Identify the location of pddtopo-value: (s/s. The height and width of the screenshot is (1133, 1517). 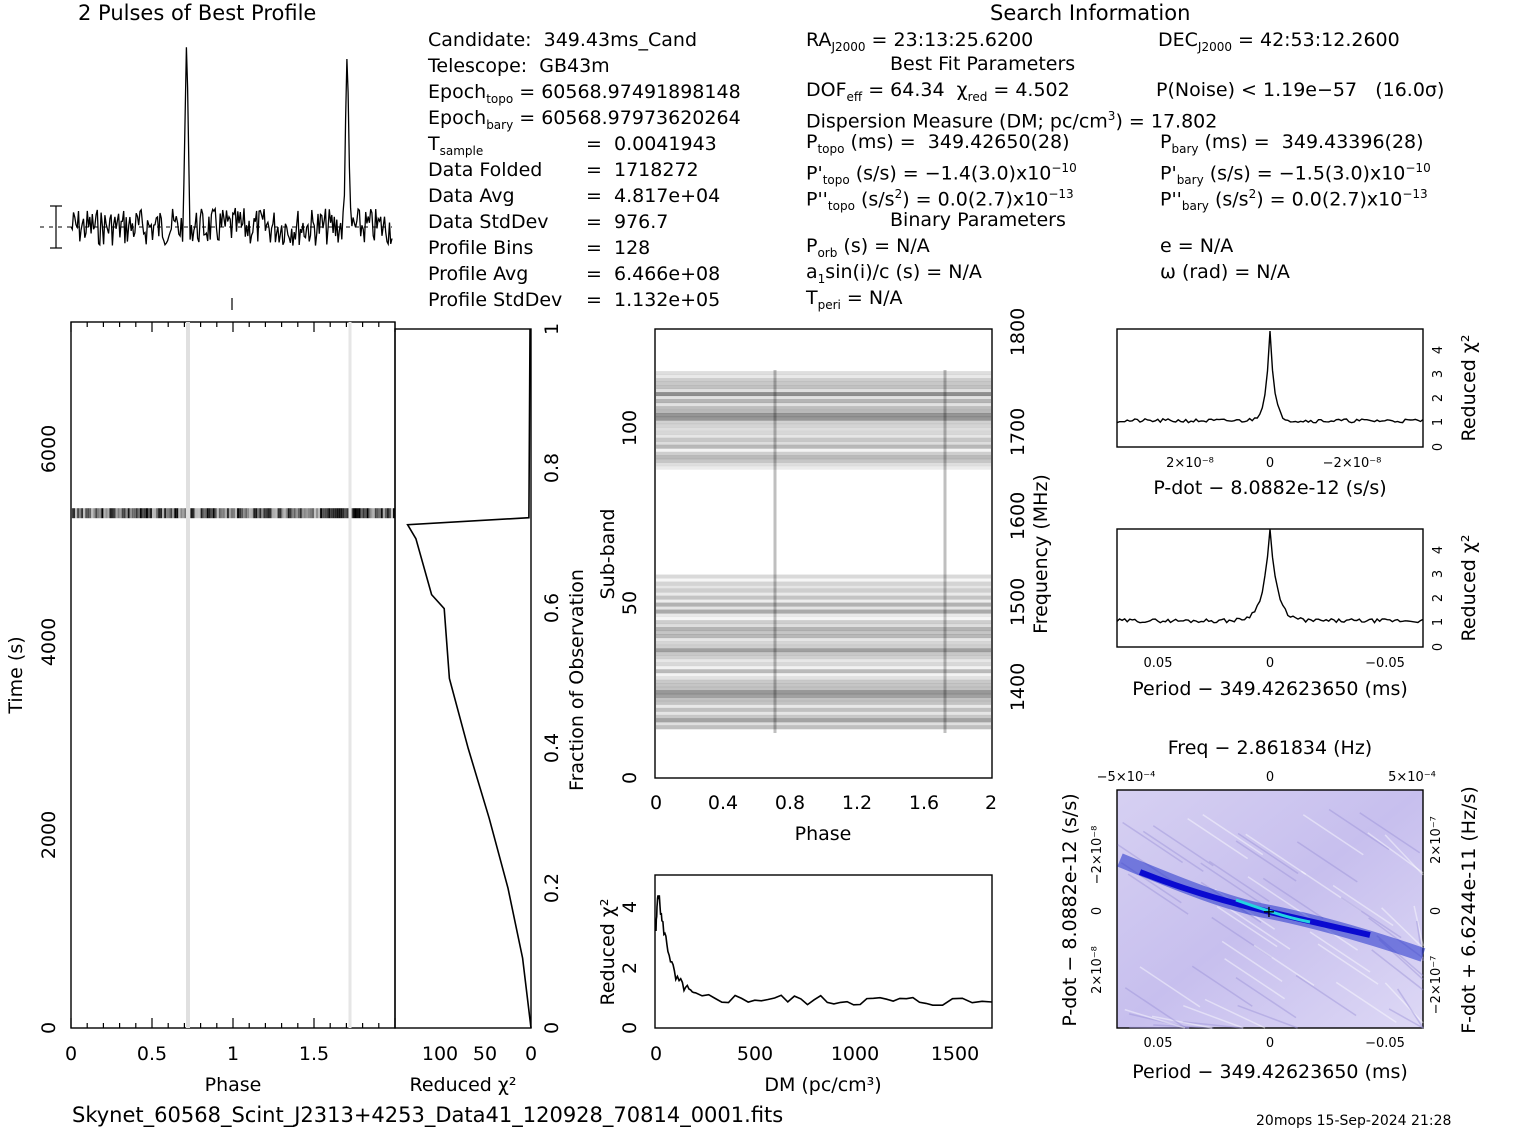
(874, 199).